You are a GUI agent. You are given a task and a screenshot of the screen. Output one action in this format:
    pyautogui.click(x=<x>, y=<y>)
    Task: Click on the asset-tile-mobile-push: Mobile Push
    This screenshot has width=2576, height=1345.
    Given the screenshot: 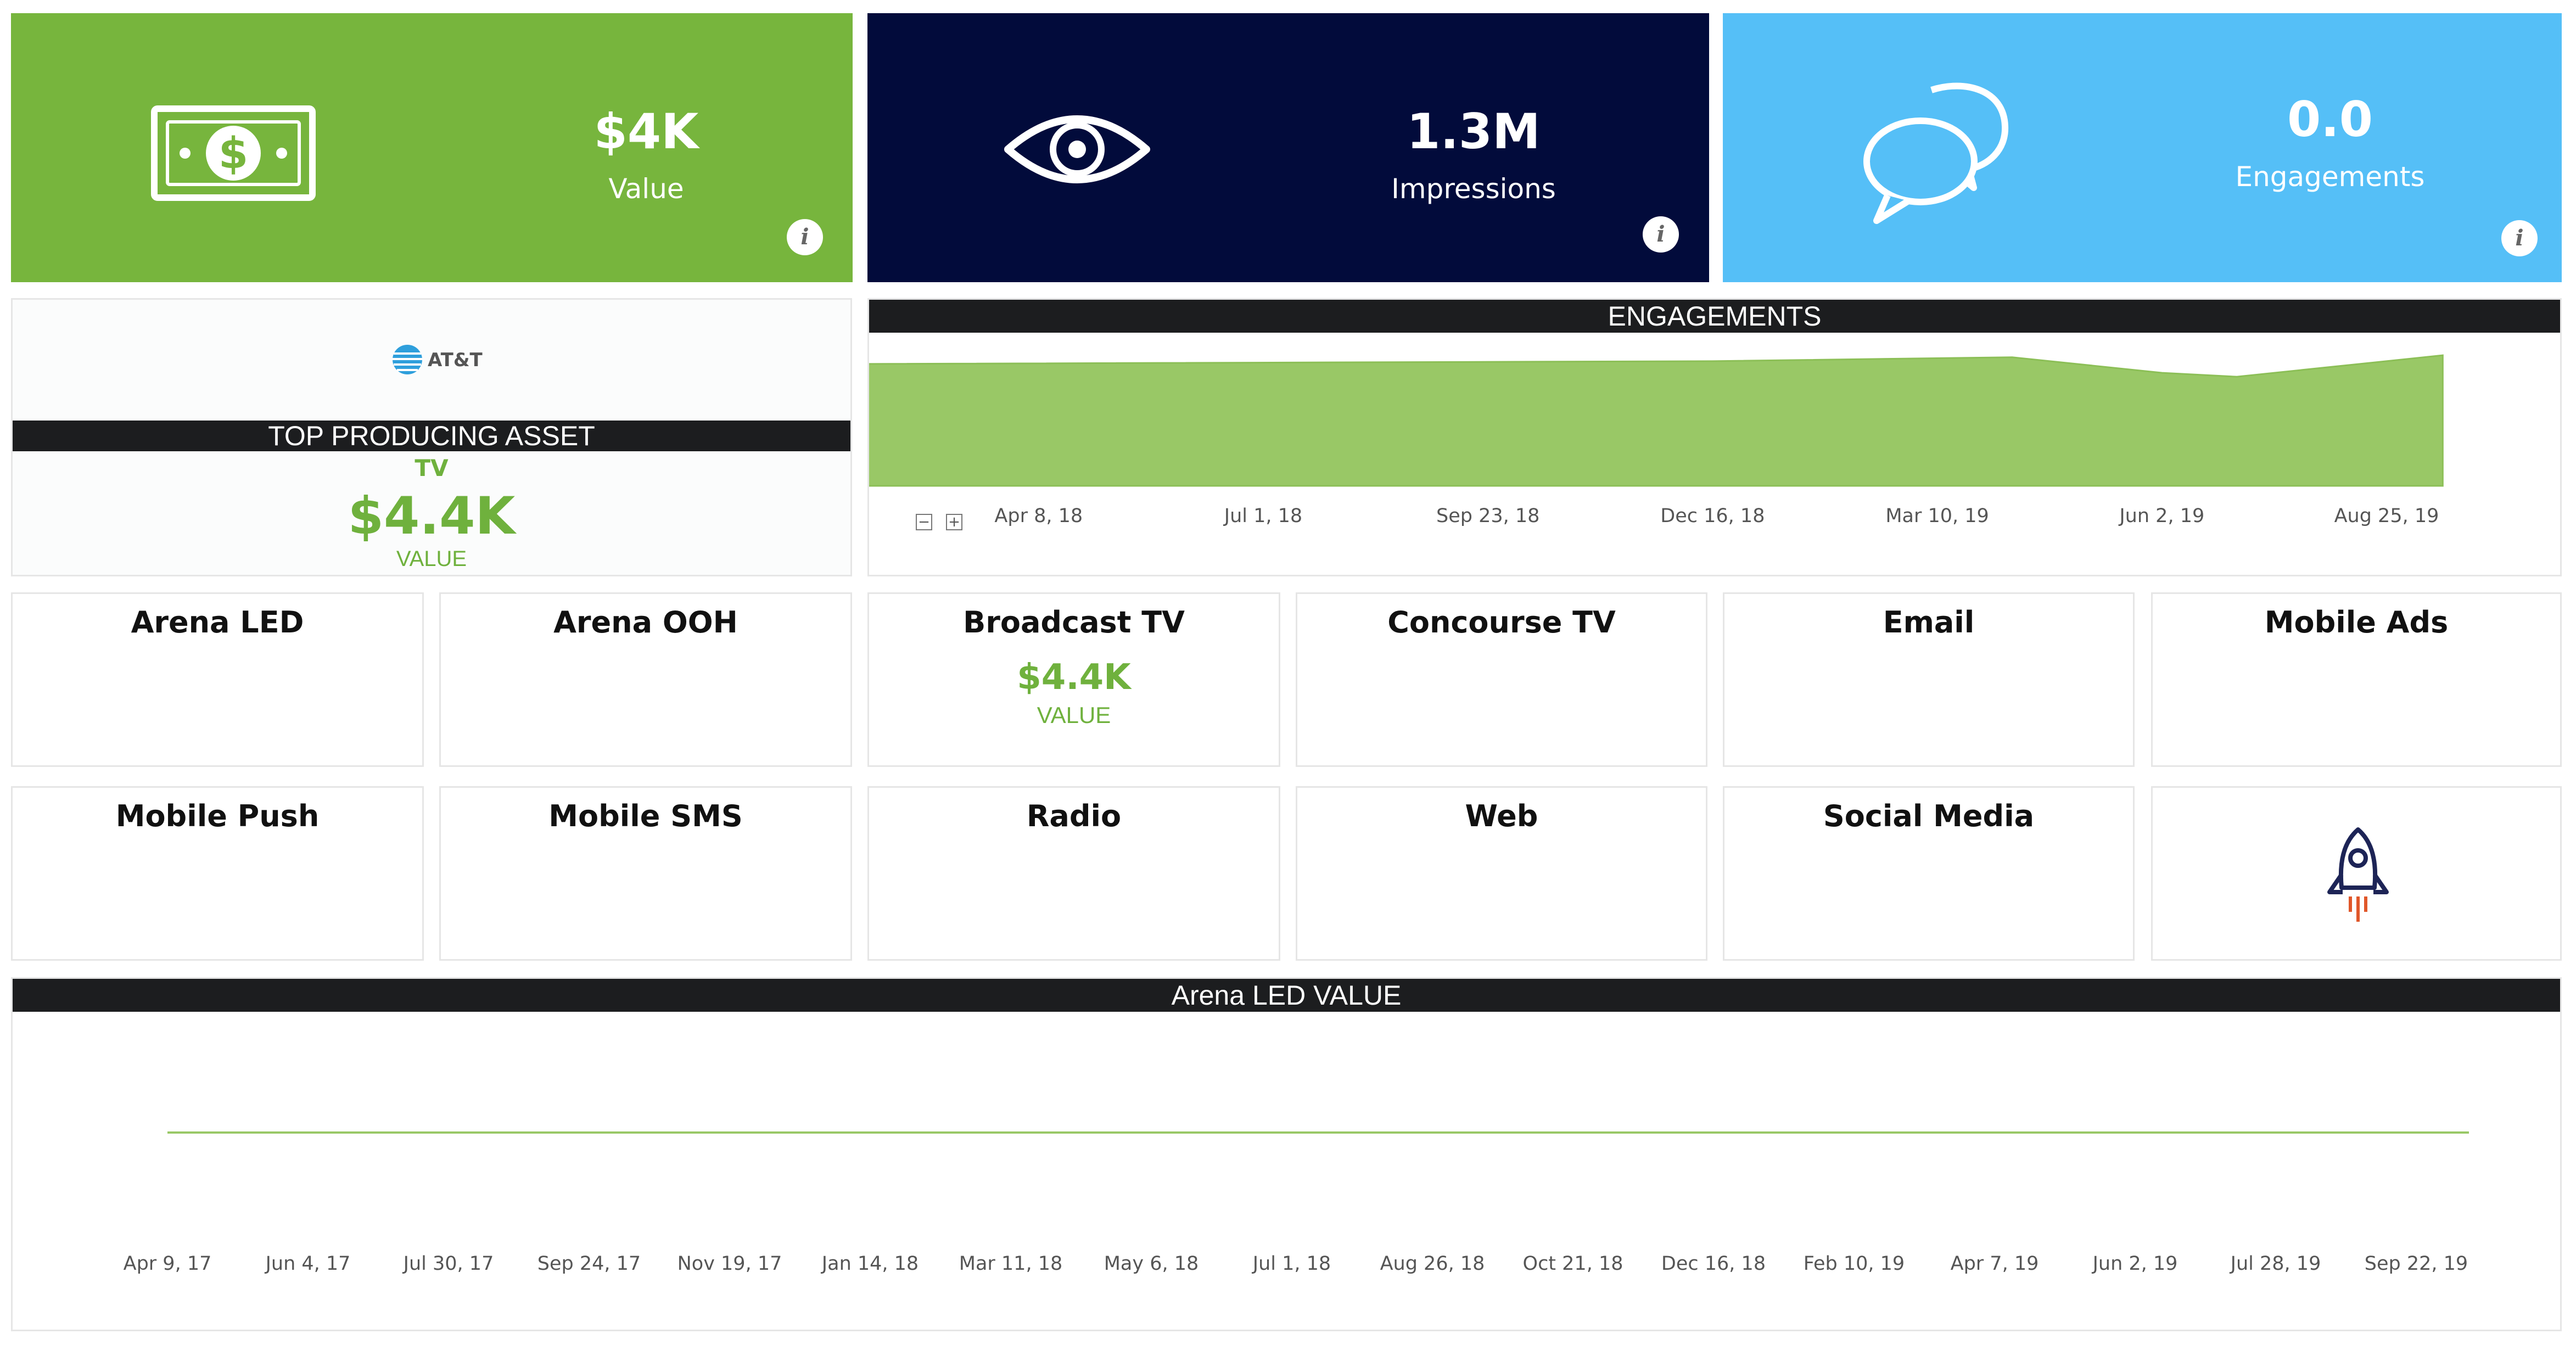 What is the action you would take?
    pyautogui.click(x=218, y=874)
    